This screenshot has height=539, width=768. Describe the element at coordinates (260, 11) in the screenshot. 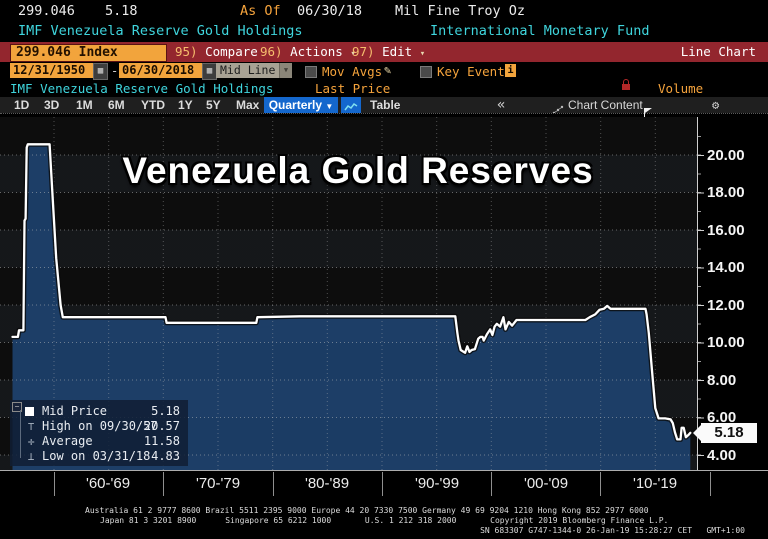

I see `as-of-label: As Of` at that location.